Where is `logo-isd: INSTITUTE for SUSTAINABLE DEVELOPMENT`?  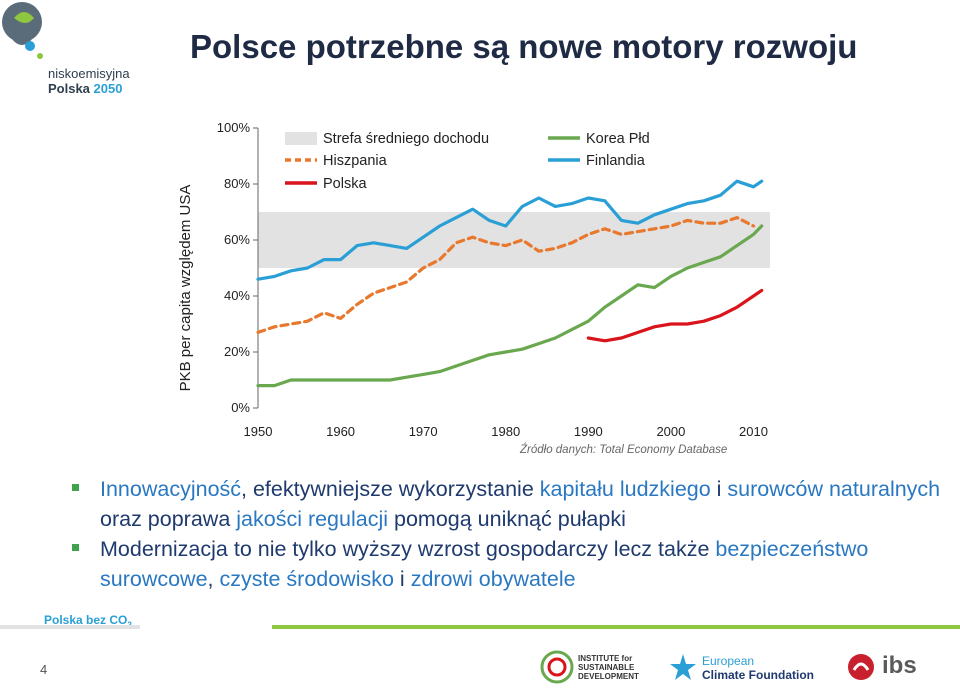
logo-isd: INSTITUTE for SUSTAINABLE DEVELOPMENT is located at coordinates (600, 668).